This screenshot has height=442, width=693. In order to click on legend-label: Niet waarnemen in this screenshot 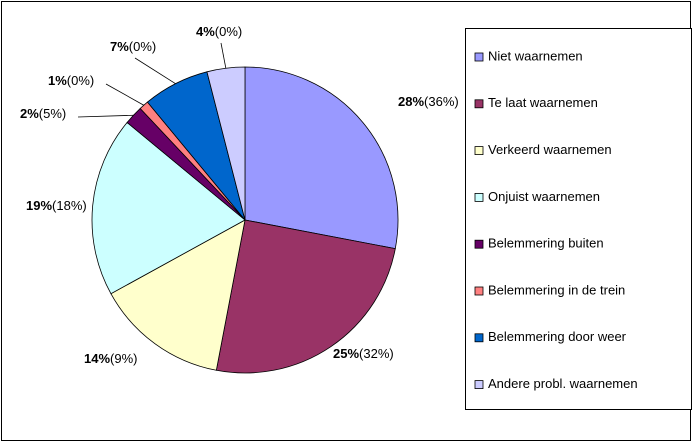, I will do `click(535, 55)`.